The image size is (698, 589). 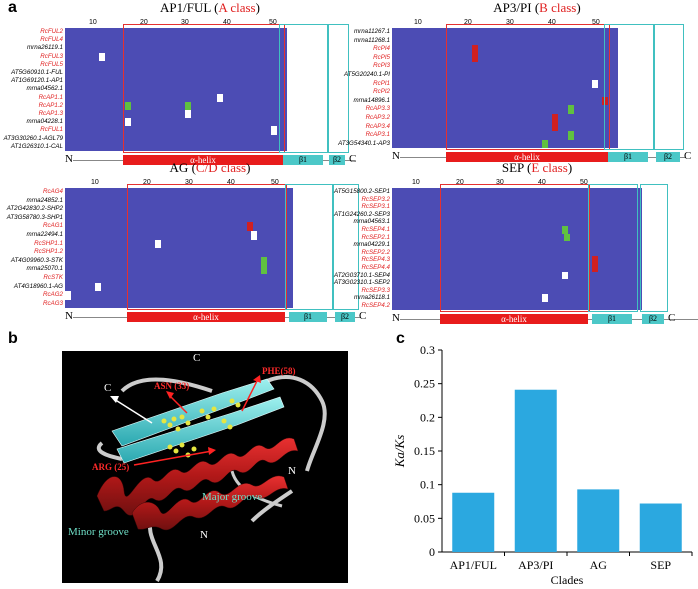 I want to click on sequence-label: RcSEP4.4, so click(x=375, y=267).